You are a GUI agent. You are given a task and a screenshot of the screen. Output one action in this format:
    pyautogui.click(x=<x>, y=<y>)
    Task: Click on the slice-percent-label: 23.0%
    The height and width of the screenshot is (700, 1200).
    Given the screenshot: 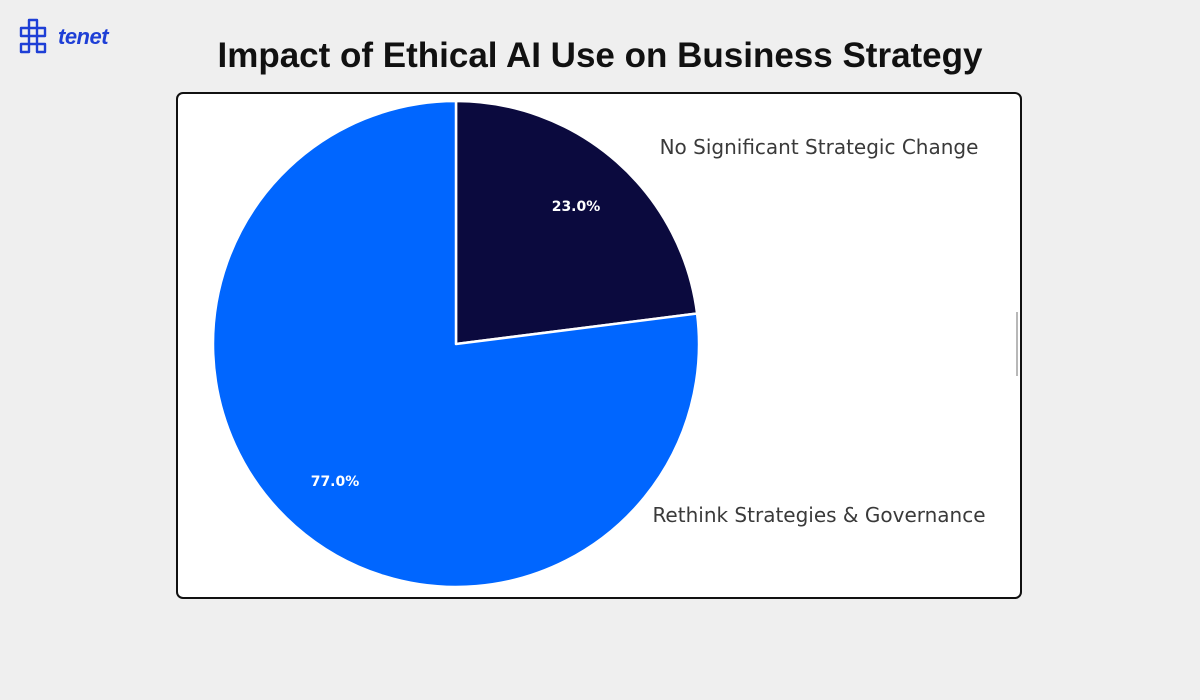 What is the action you would take?
    pyautogui.click(x=576, y=207)
    